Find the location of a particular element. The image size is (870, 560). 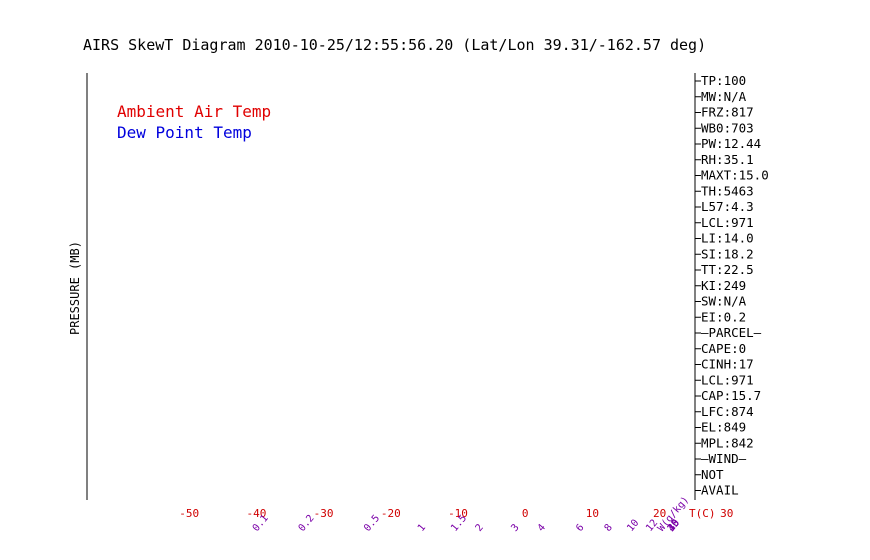

bottom-temperature-tick-label: -10 is located at coordinates (458, 513).